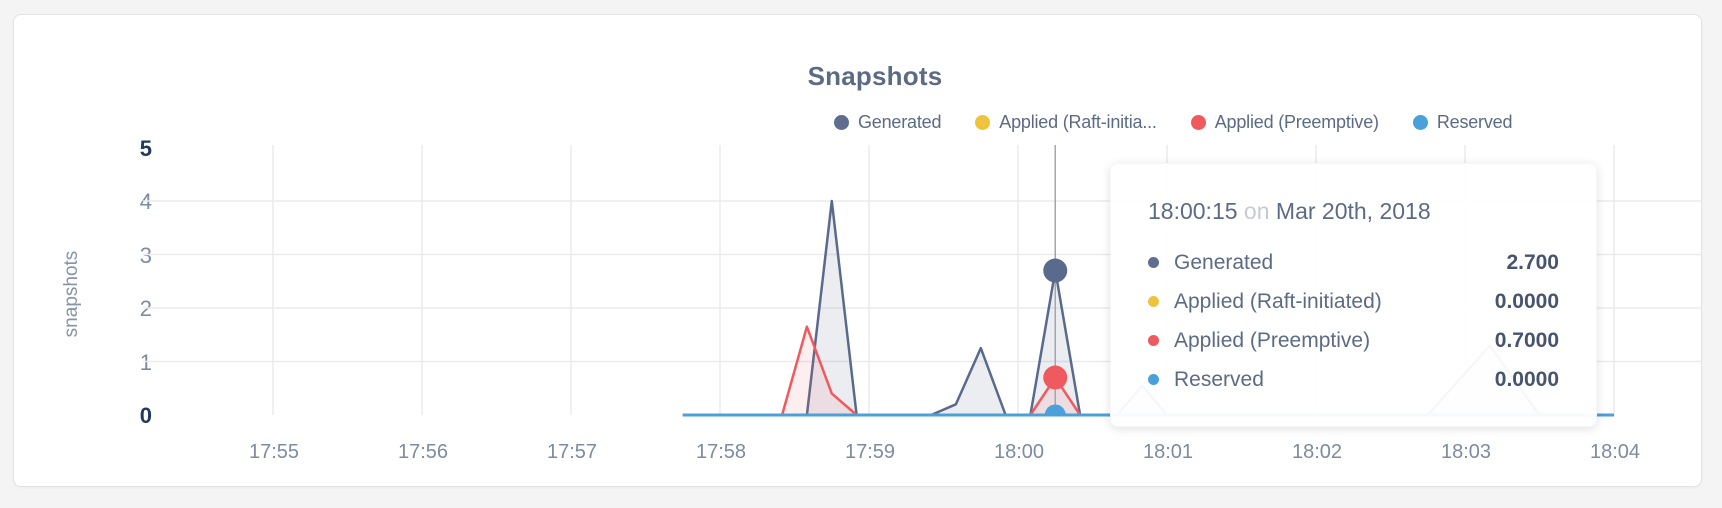 This screenshot has height=508, width=1722. Describe the element at coordinates (423, 452) in the screenshot. I see `x-tick-label: 17:56` at that location.